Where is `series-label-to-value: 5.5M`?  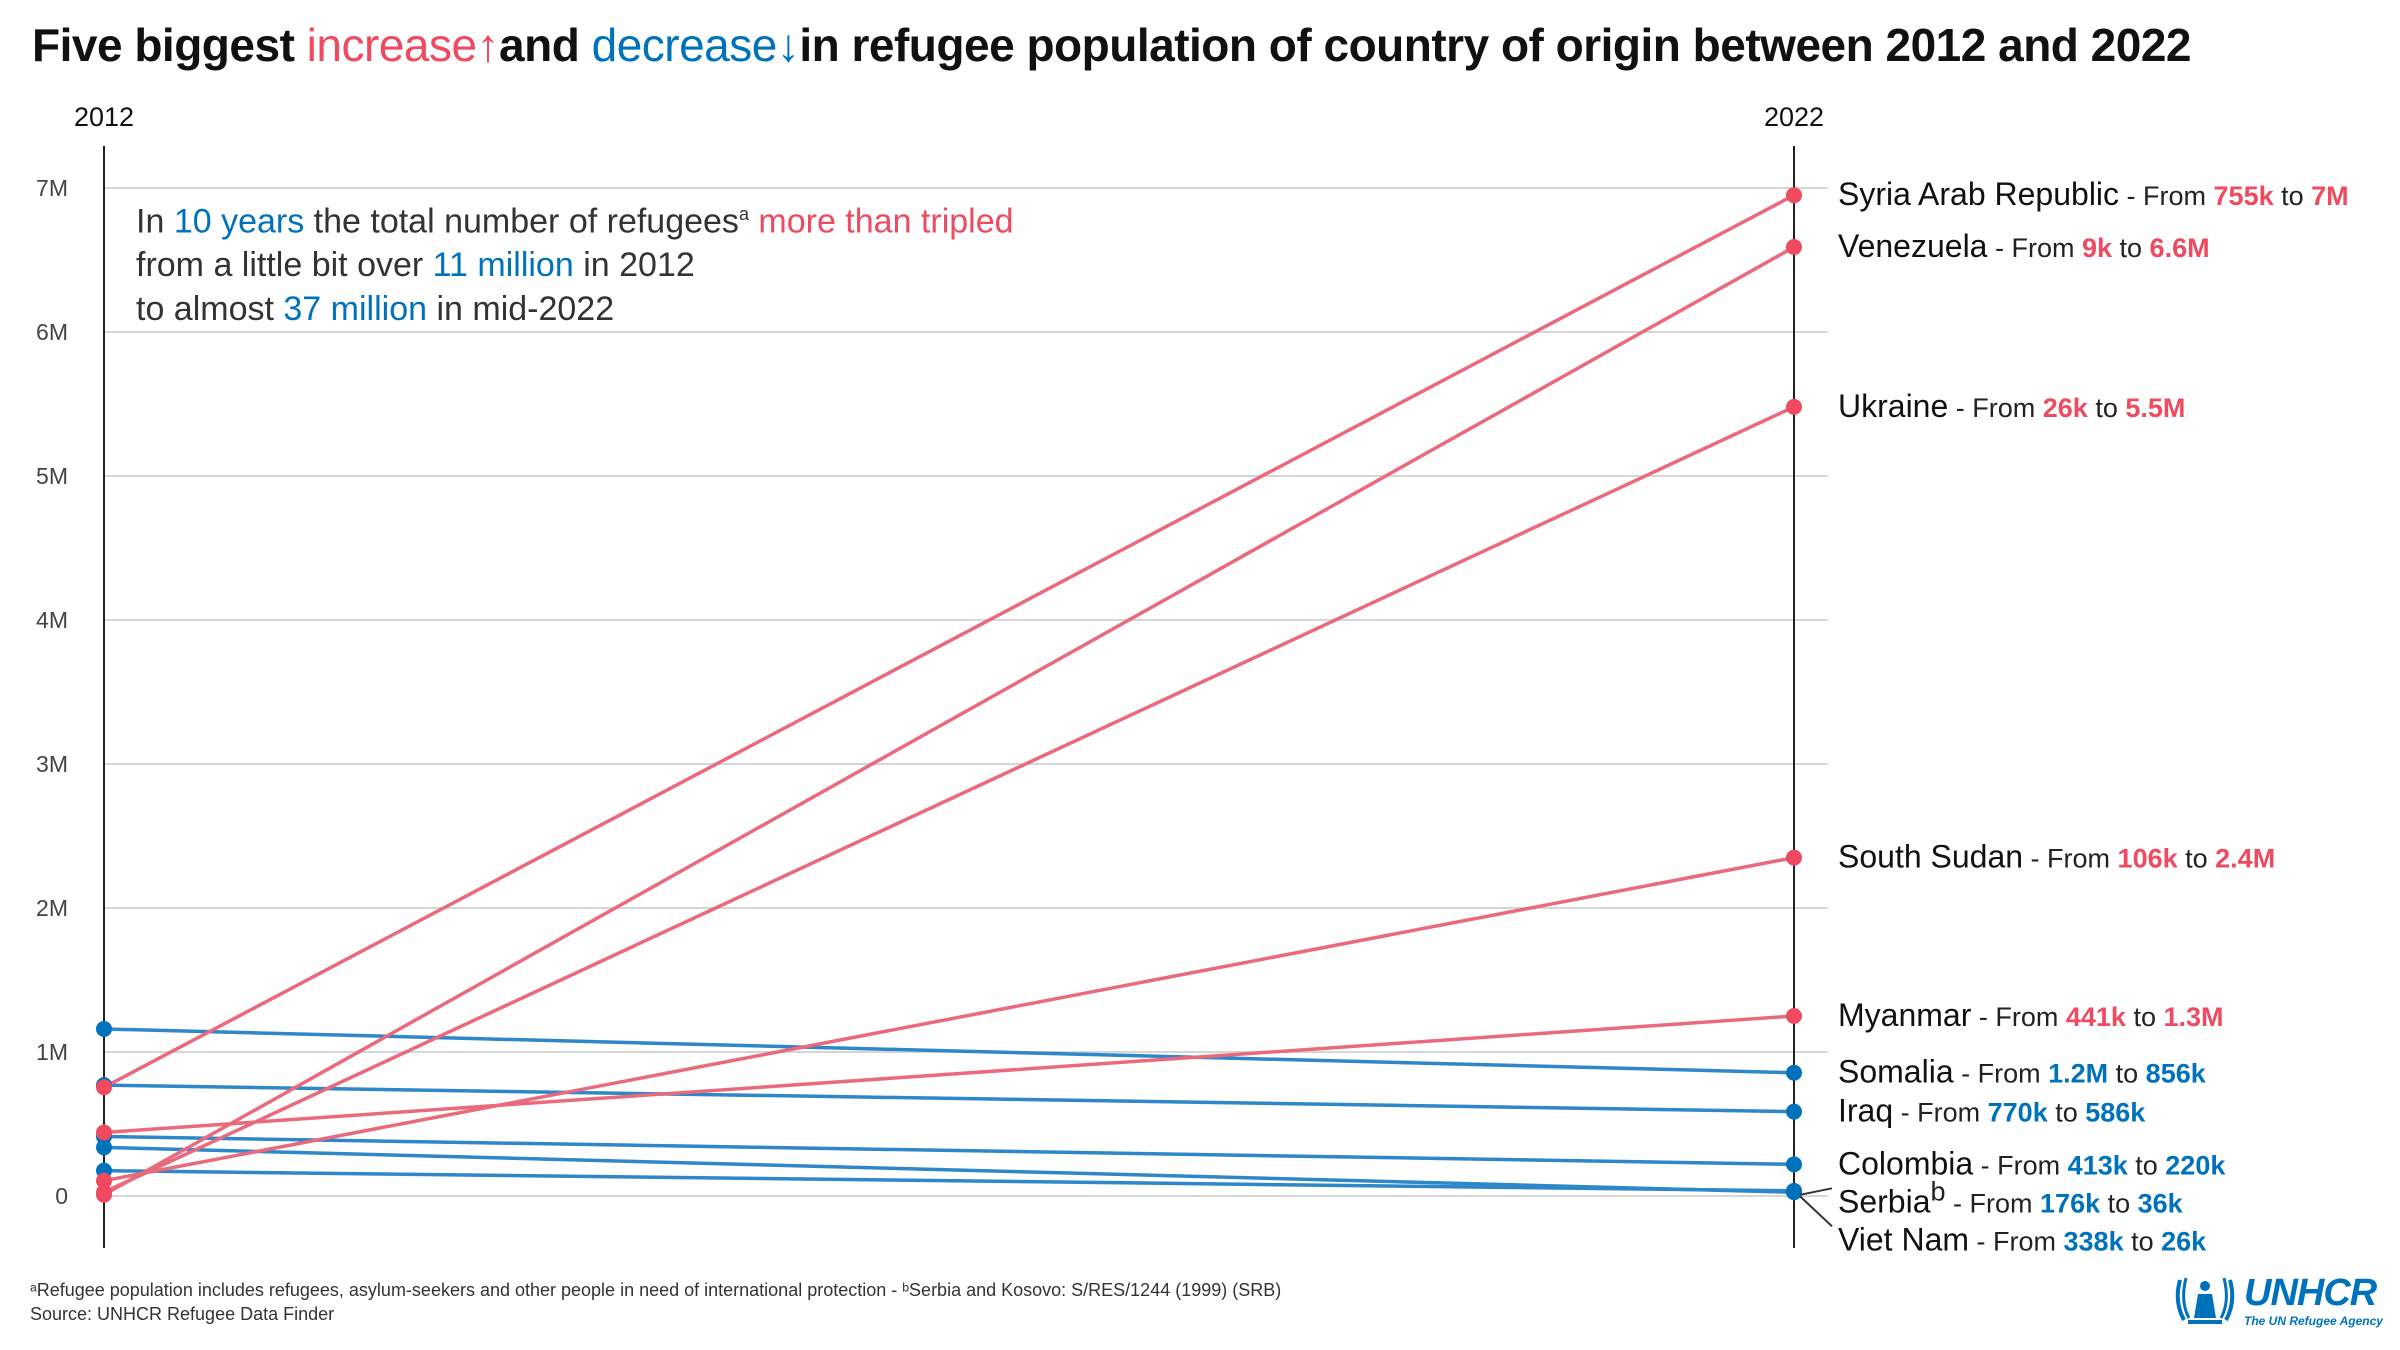 series-label-to-value: 5.5M is located at coordinates (2155, 408).